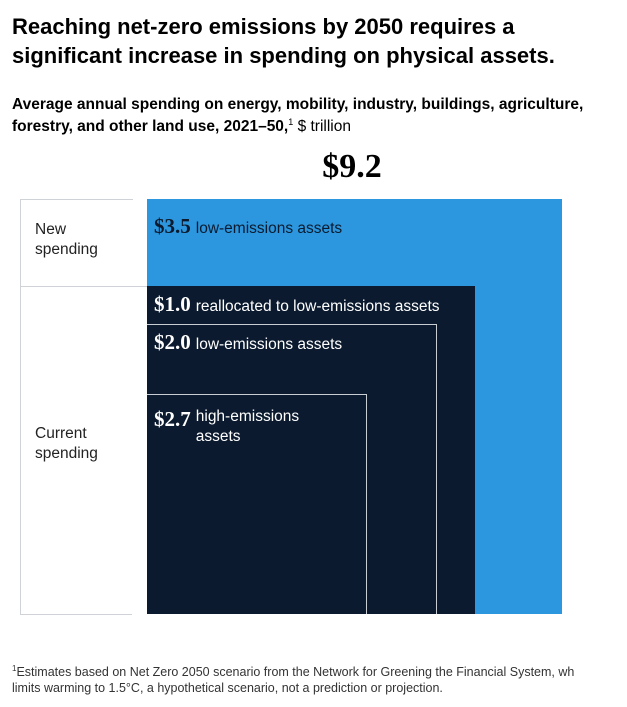 The image size is (627, 707). I want to click on segment-text-reallocated: reallocated to low-emissions assets, so click(317, 306).